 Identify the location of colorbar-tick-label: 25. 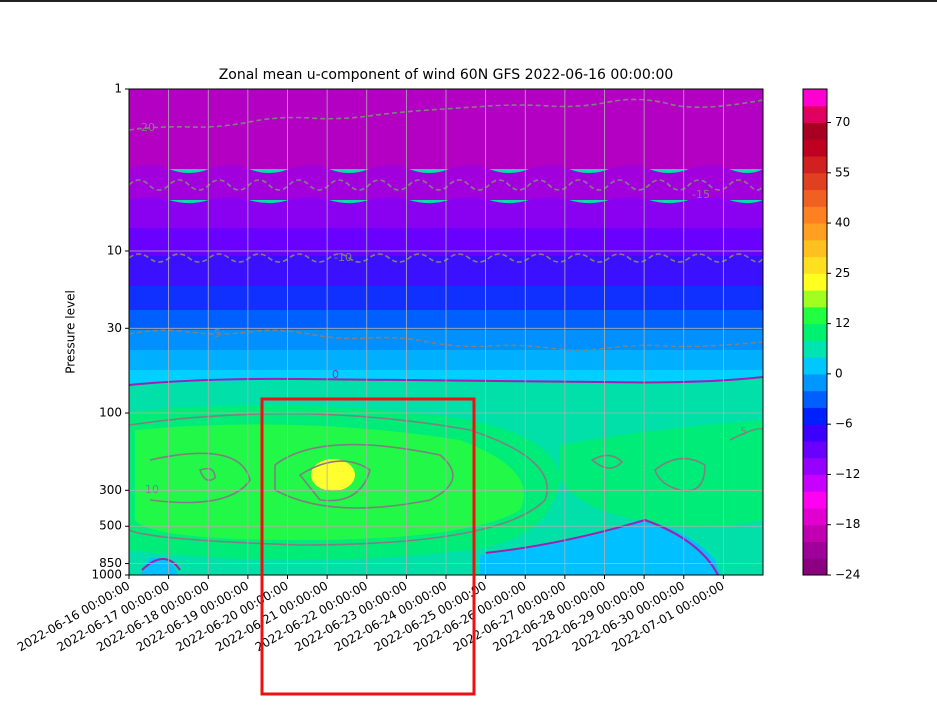
(842, 273).